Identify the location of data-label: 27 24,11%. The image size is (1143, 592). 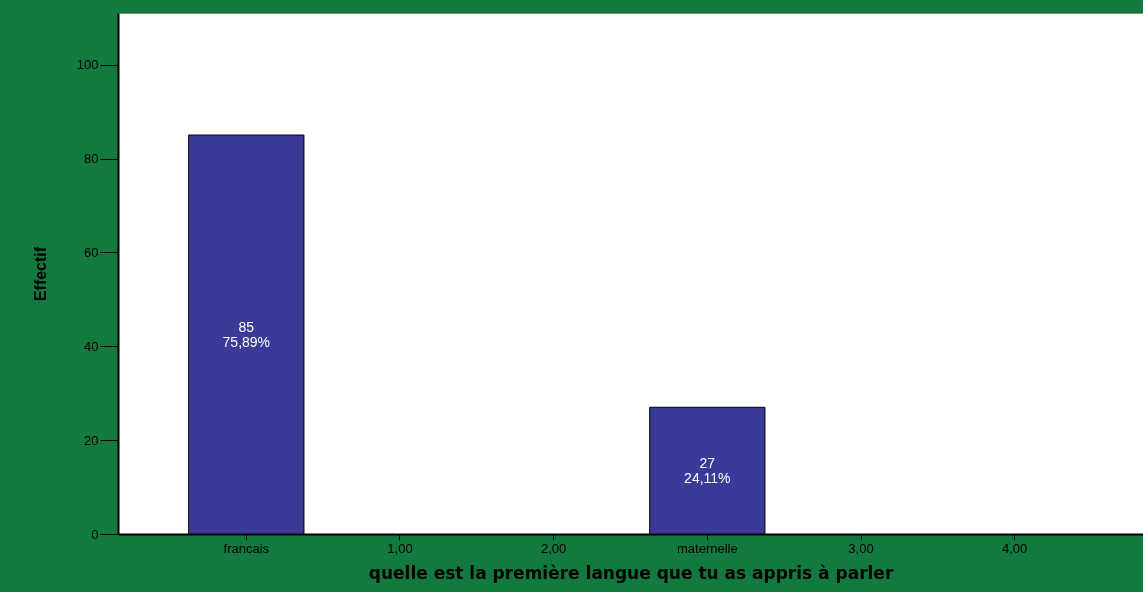
(707, 470).